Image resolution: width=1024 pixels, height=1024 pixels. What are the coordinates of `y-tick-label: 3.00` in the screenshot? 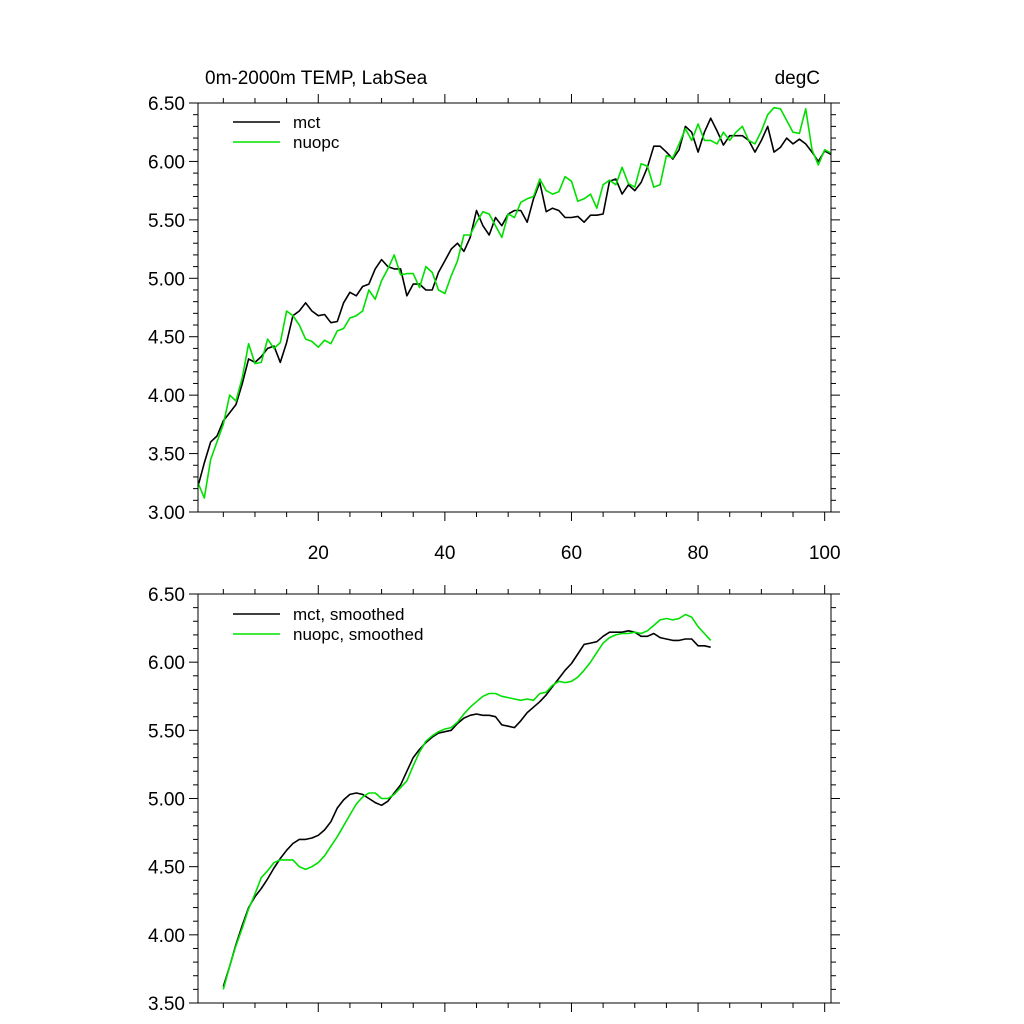 It's located at (166, 513).